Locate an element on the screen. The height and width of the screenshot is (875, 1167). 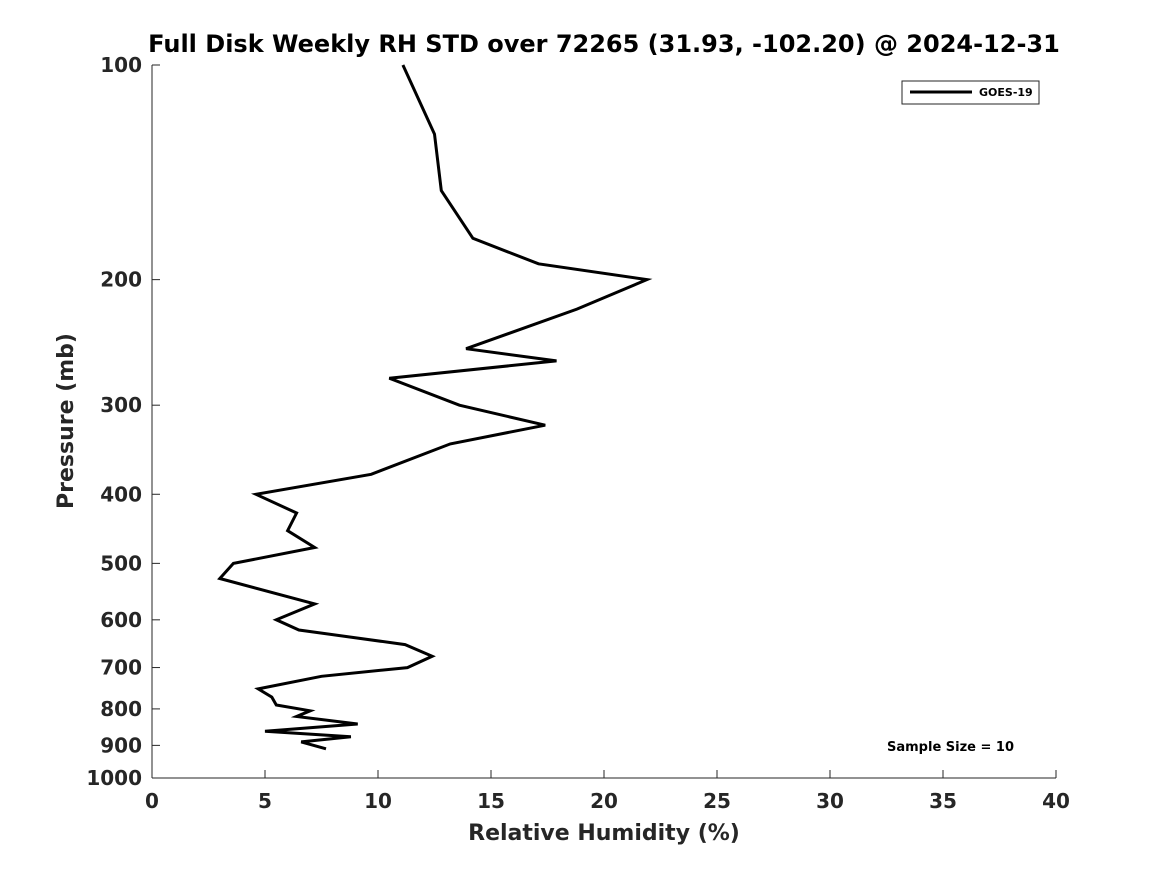
x-tick-label: 0 is located at coordinates (152, 801).